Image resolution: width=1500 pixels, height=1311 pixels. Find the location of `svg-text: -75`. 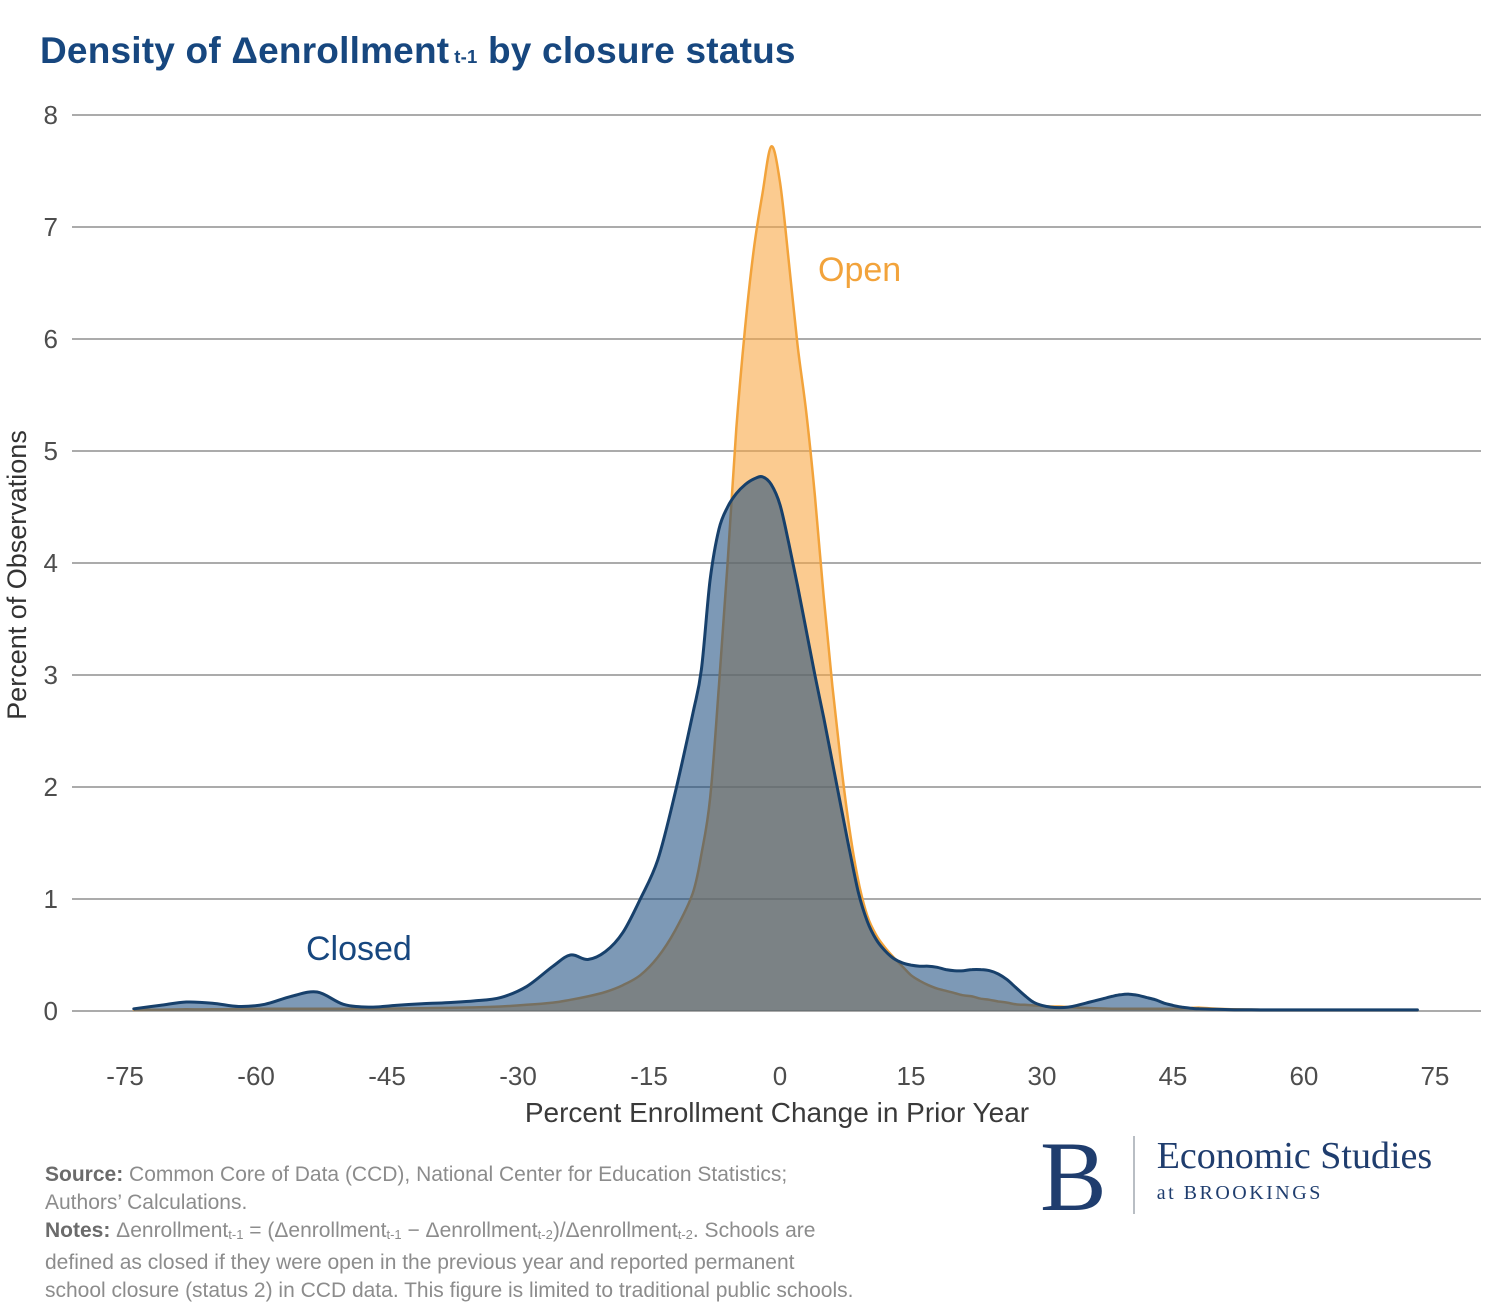

svg-text: -75 is located at coordinates (125, 1076).